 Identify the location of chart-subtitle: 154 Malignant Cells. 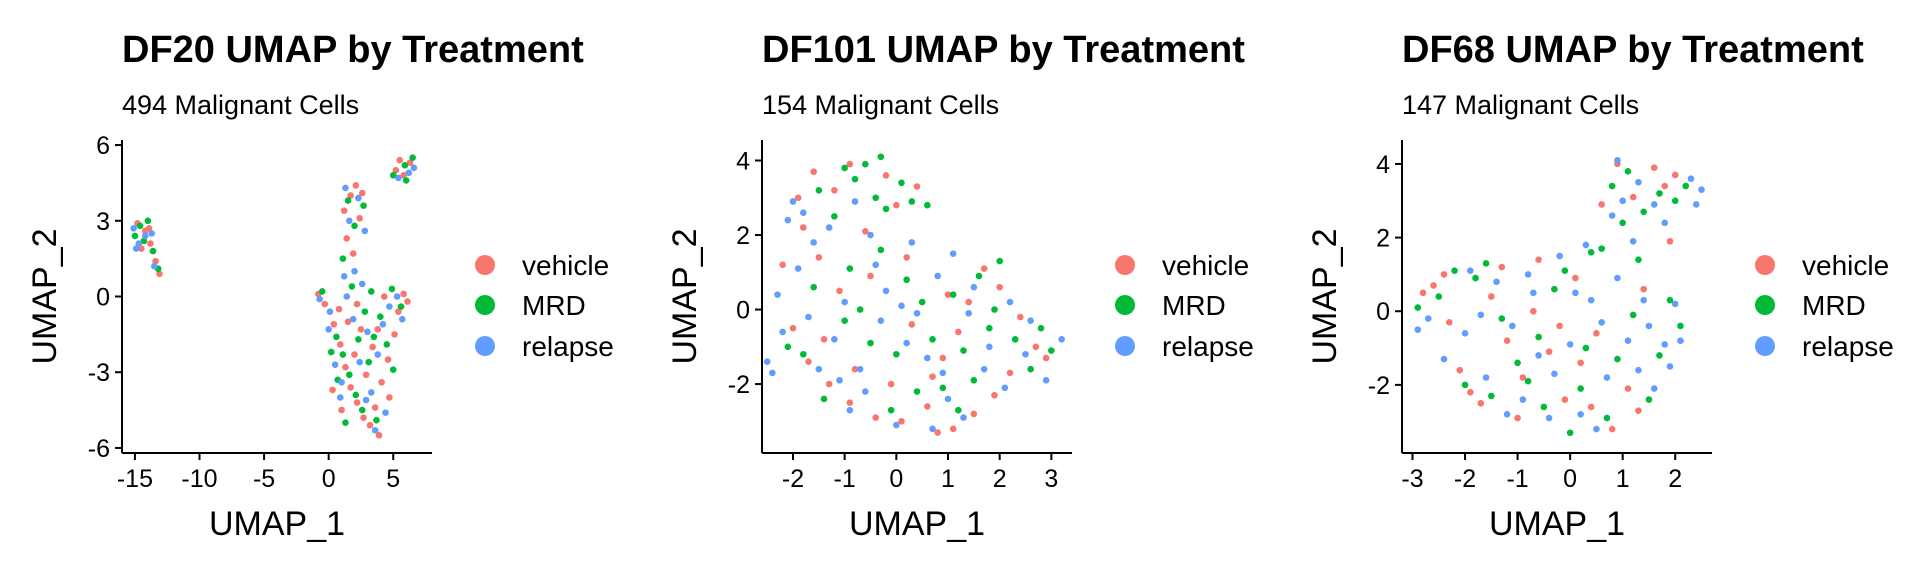
(880, 105).